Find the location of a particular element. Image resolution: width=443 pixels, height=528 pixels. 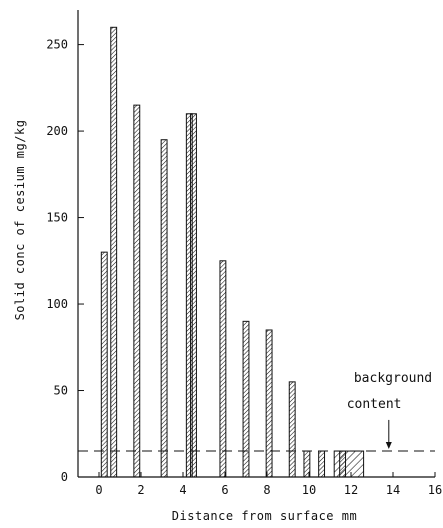

x-tick-label-0: 0 is located at coordinates (98, 490).